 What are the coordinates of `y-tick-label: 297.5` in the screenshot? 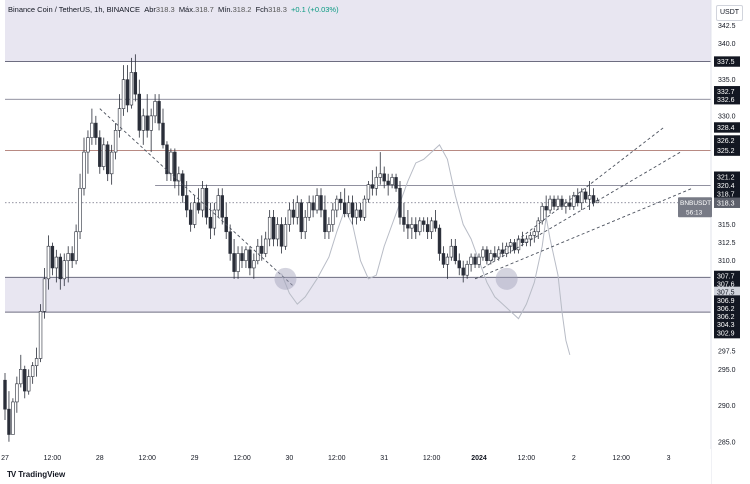 It's located at (727, 352).